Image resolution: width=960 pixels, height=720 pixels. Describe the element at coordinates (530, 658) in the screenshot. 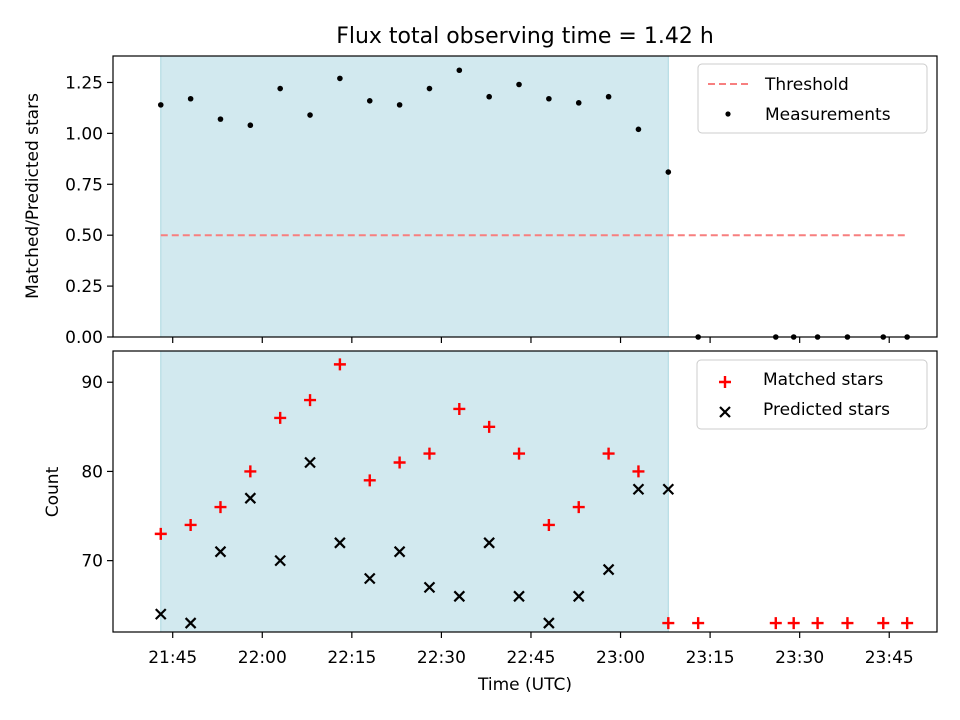

I see `x-tick-label: 22:45` at that location.